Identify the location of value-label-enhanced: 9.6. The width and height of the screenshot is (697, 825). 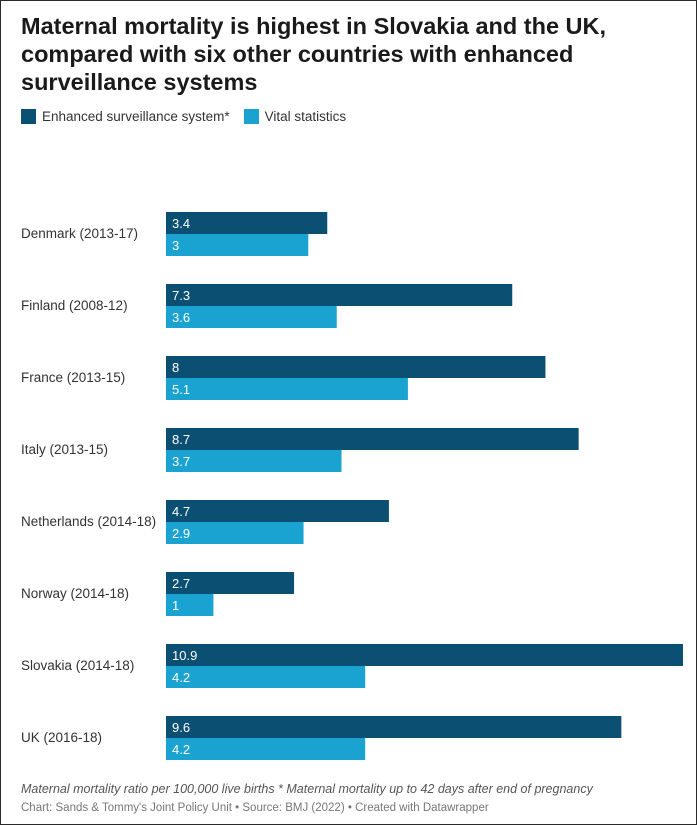
(181, 727).